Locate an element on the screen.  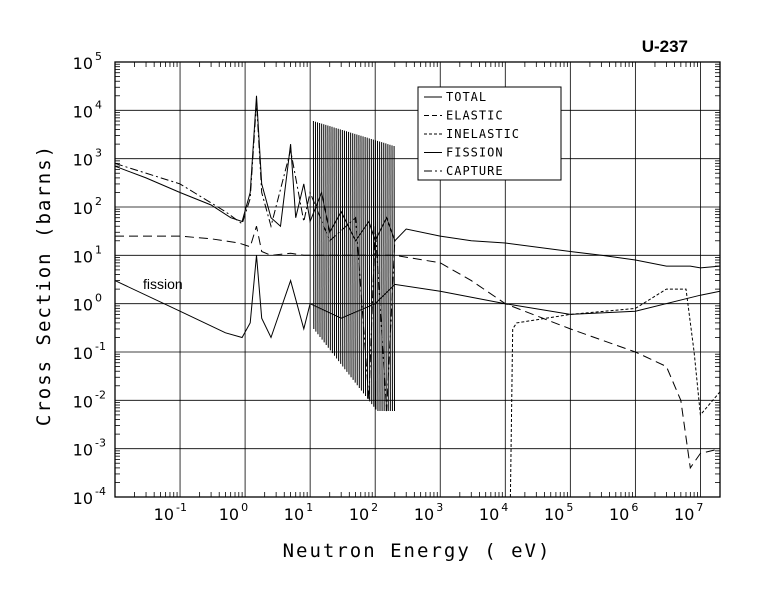
y-tick-label: 10 -3 is located at coordinates (89, 448).